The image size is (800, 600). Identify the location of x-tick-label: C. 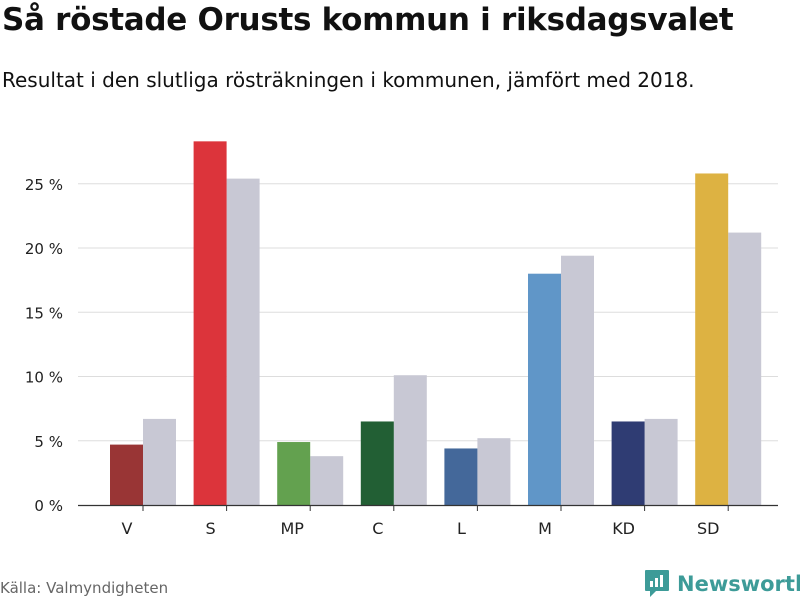
(377, 528).